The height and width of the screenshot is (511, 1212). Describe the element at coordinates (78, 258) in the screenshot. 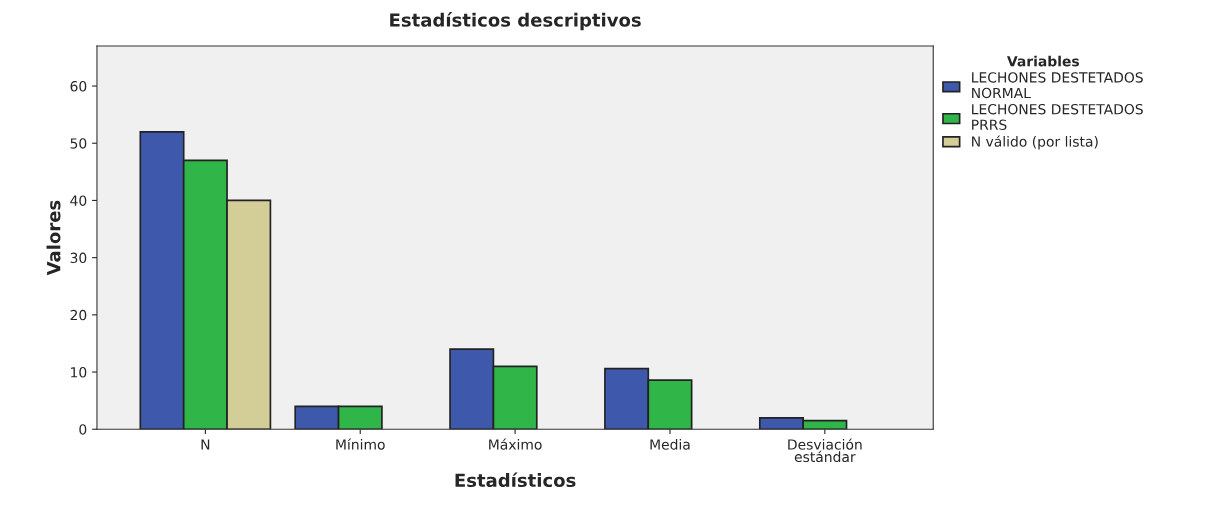

I see `y-tick-label: 30` at that location.